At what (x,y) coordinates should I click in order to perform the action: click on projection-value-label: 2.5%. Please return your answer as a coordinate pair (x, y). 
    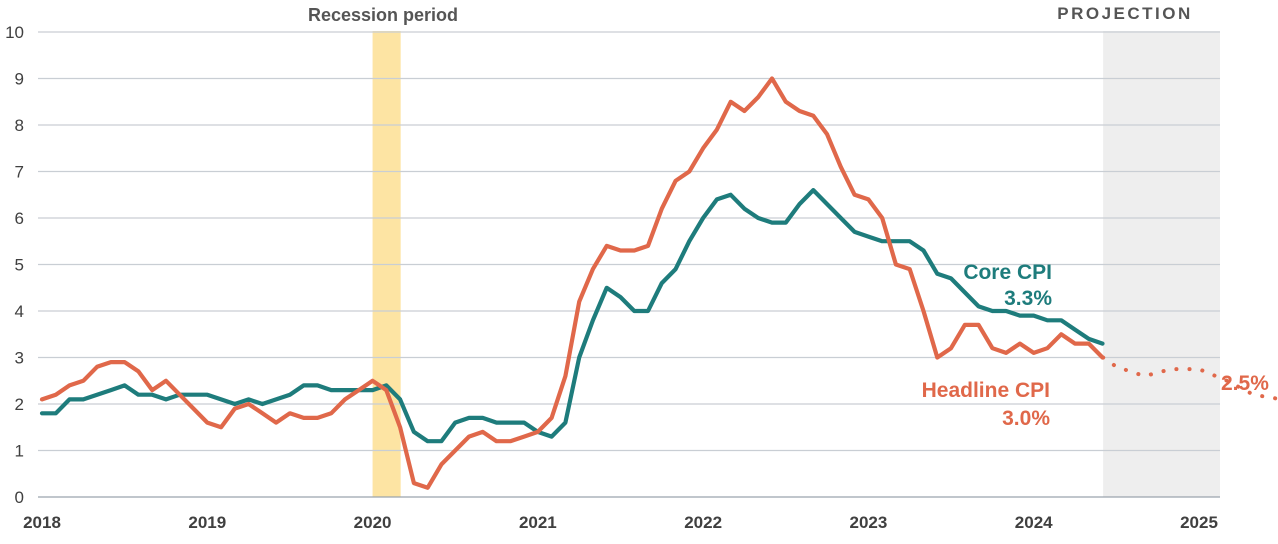
    Looking at the image, I should click on (1245, 383).